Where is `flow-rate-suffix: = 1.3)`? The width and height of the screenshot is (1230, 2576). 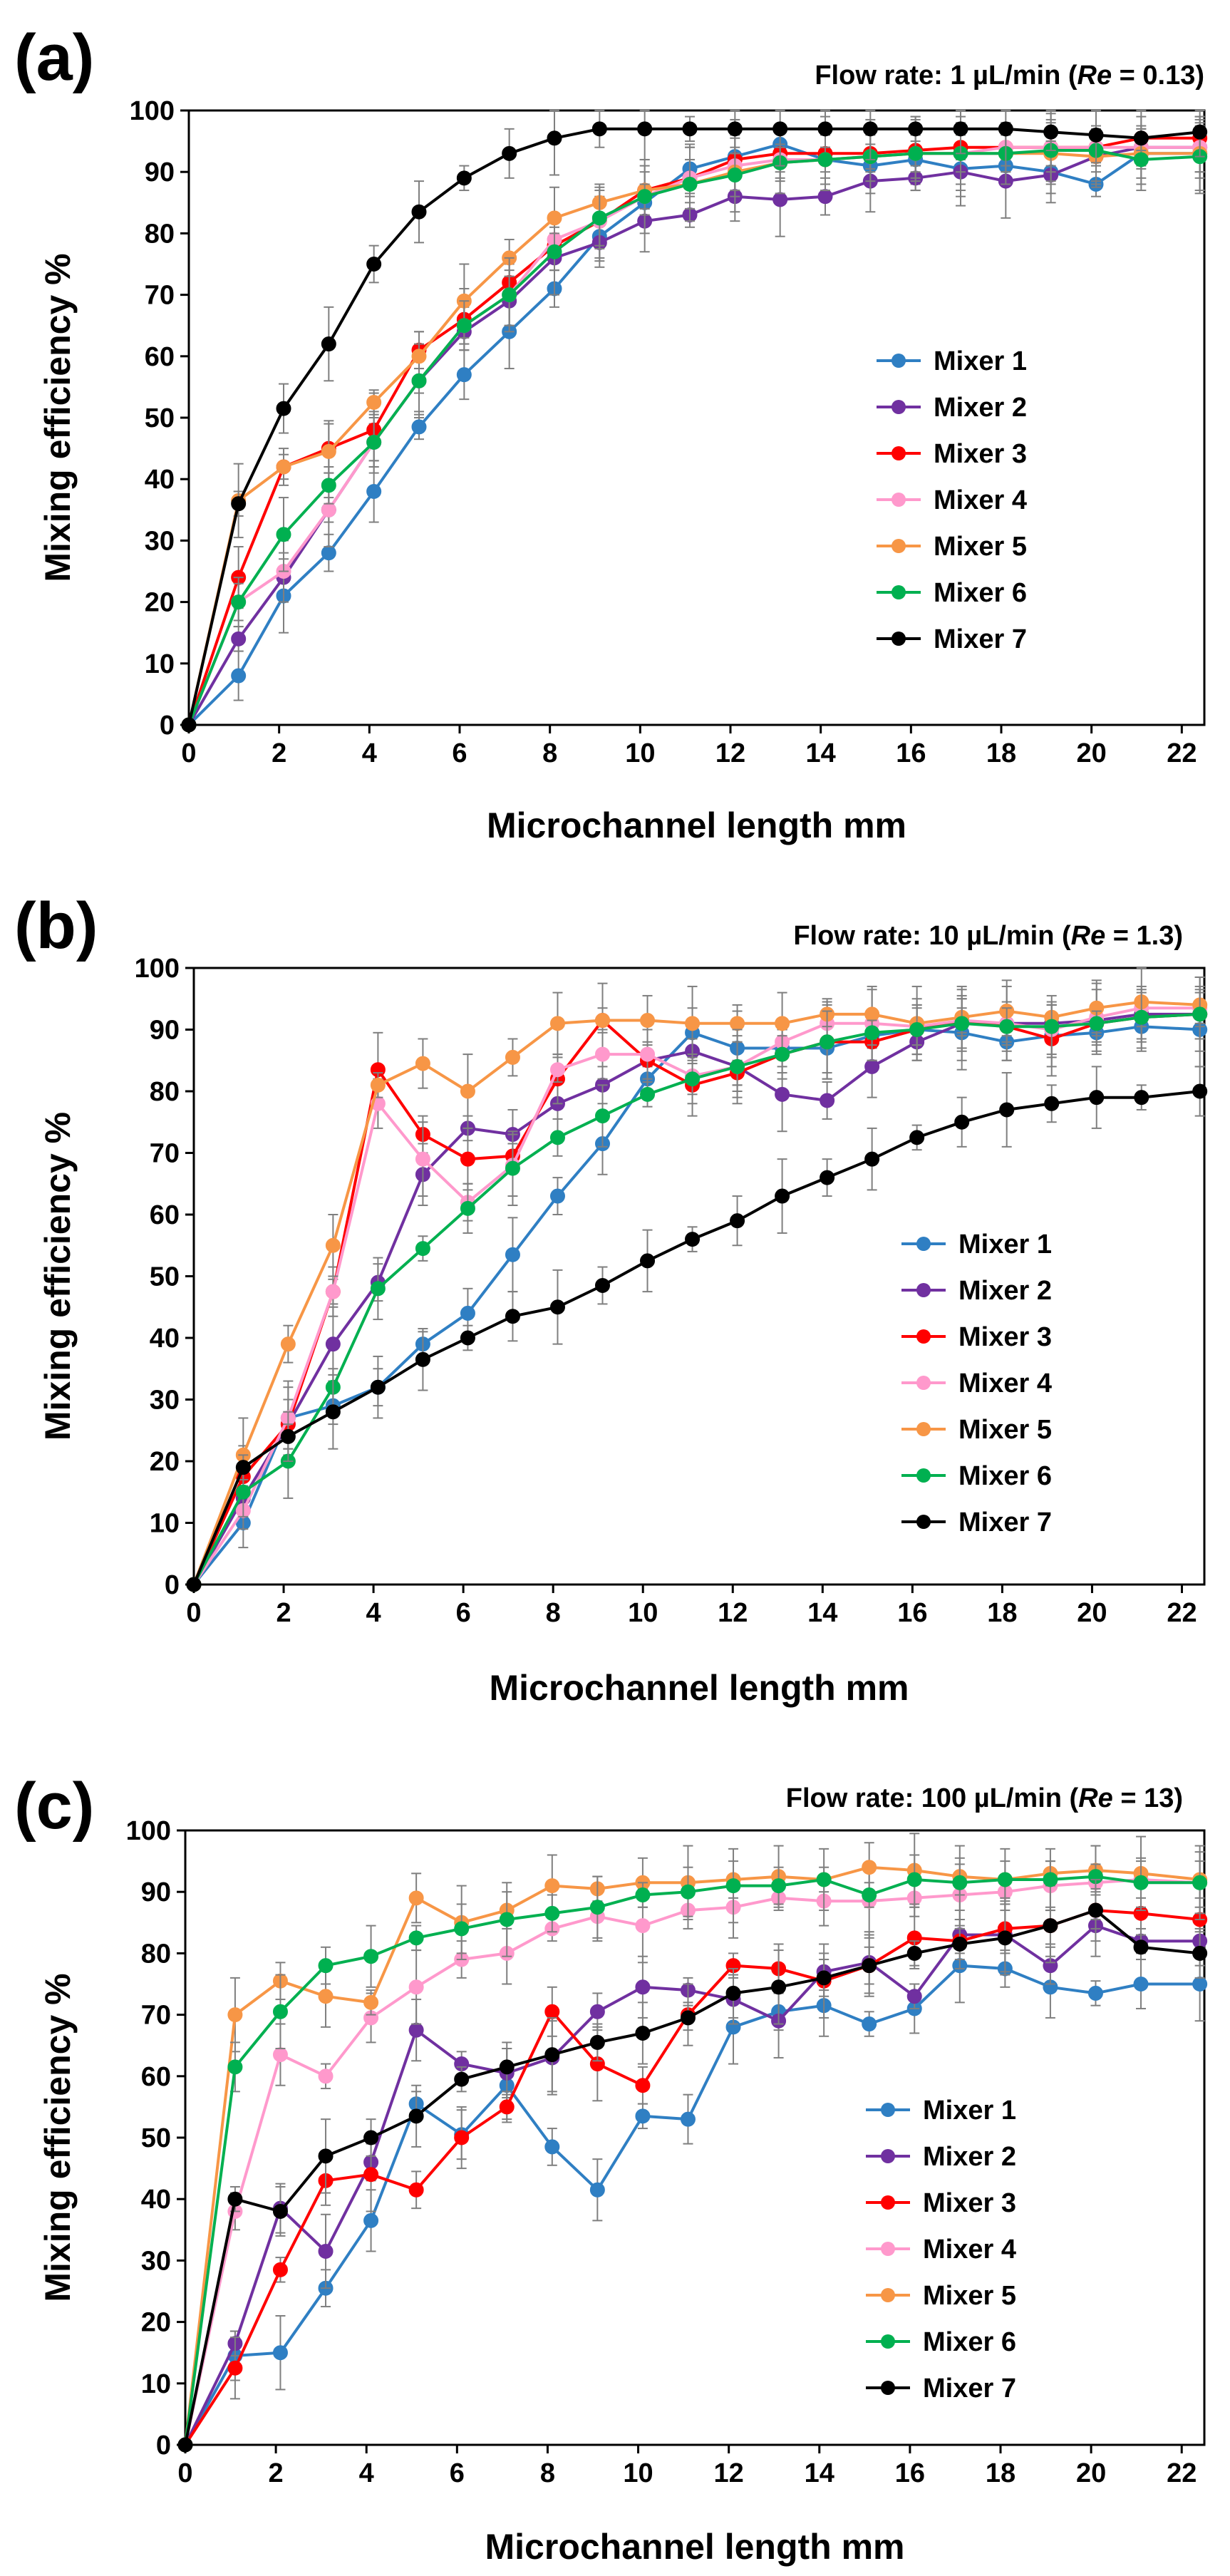 flow-rate-suffix: = 1.3) is located at coordinates (1144, 936).